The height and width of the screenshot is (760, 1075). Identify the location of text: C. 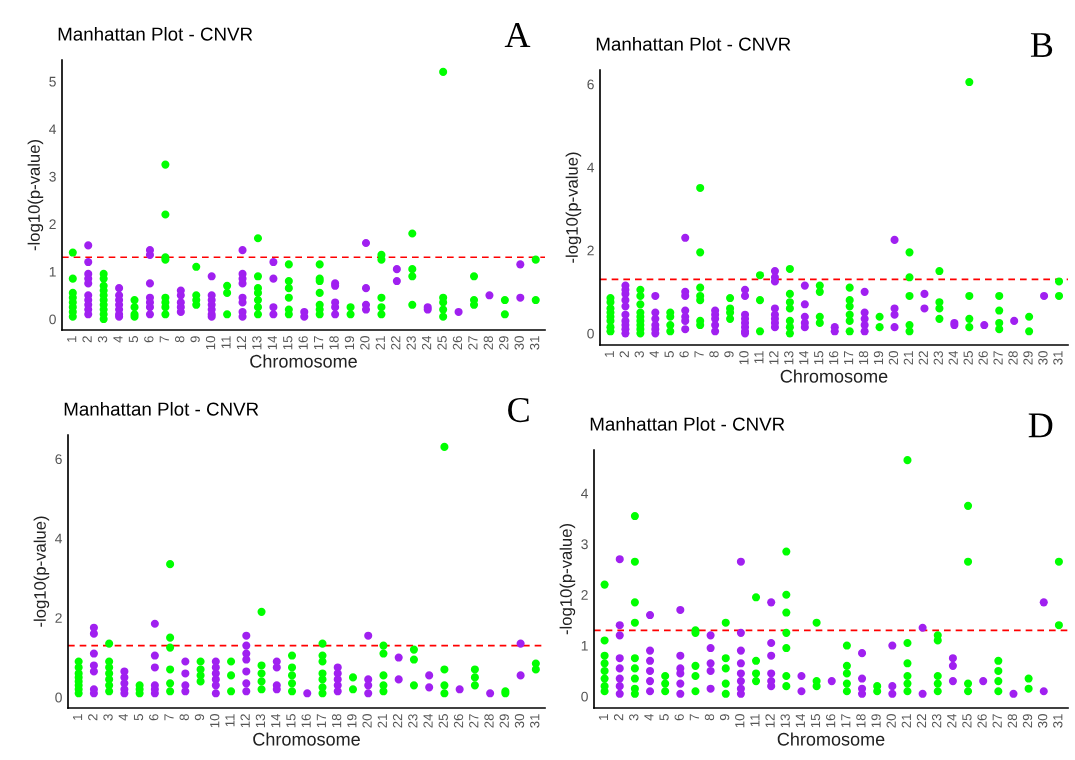
(518, 410).